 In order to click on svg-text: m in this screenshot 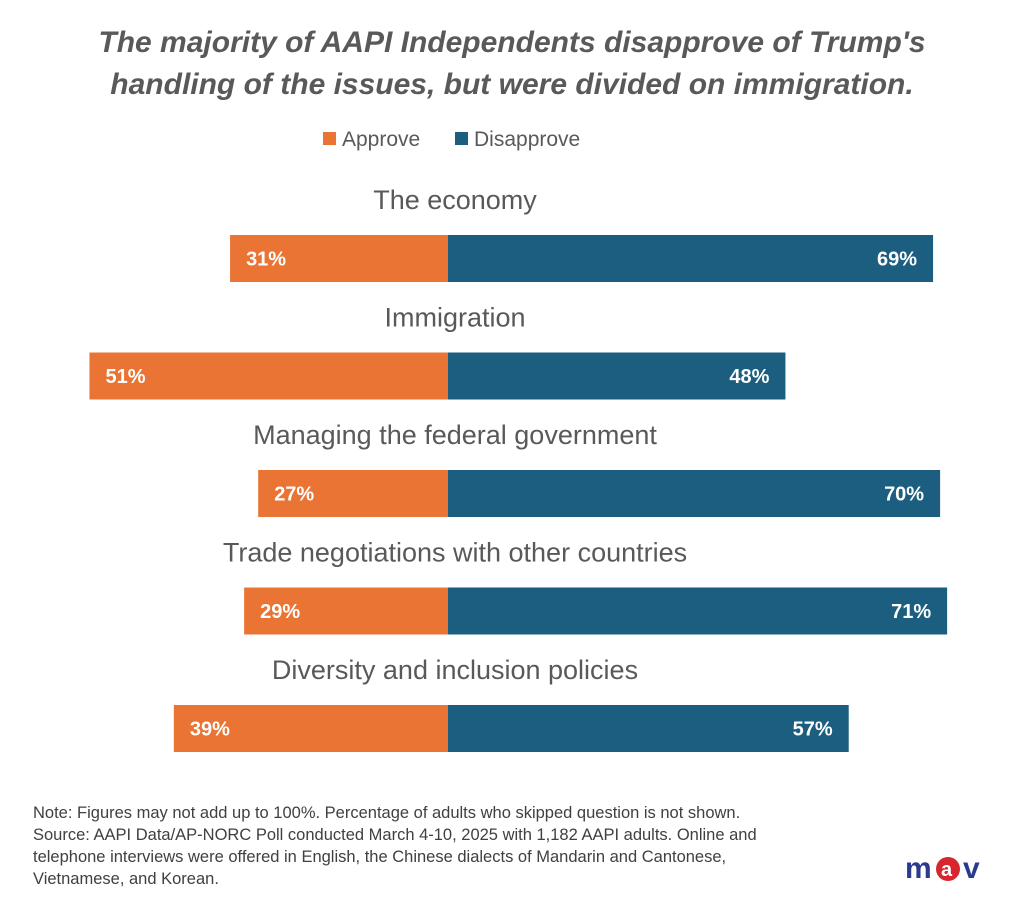, I will do `click(918, 868)`.